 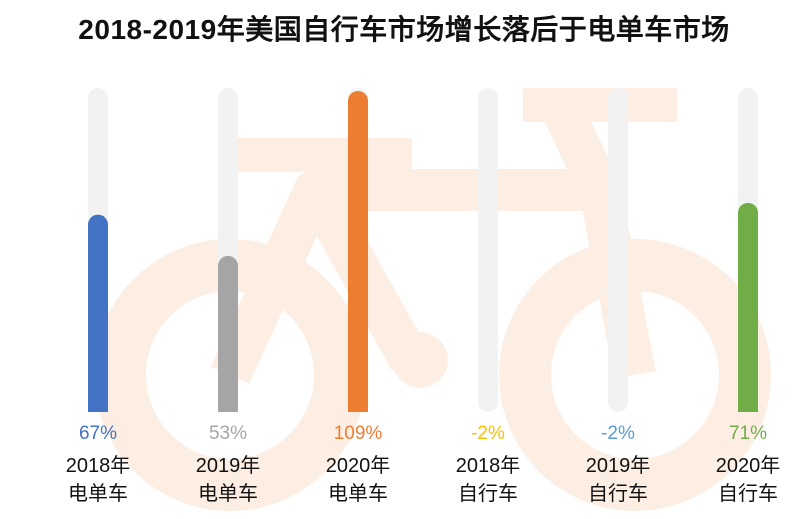 I want to click on value-label: 67%, so click(x=98, y=433).